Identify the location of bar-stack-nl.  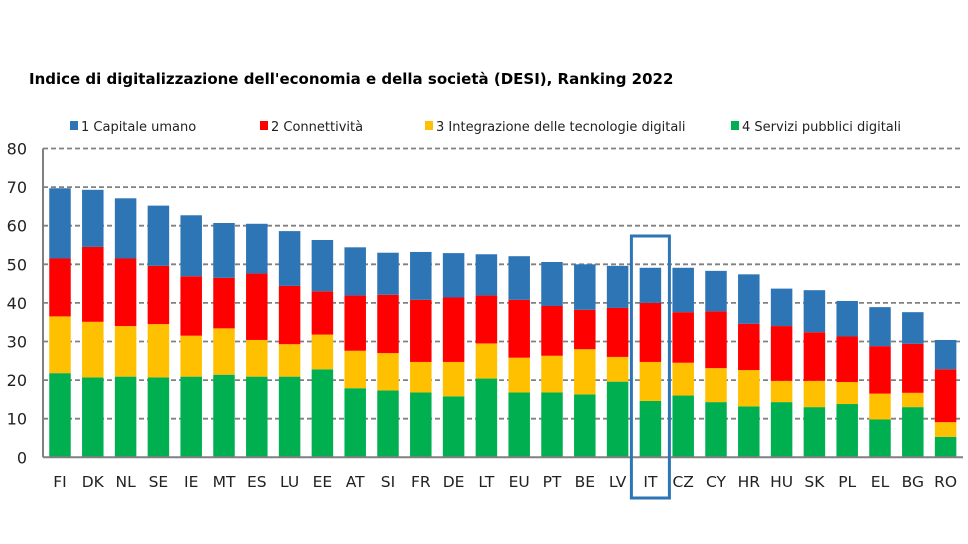
(125, 328).